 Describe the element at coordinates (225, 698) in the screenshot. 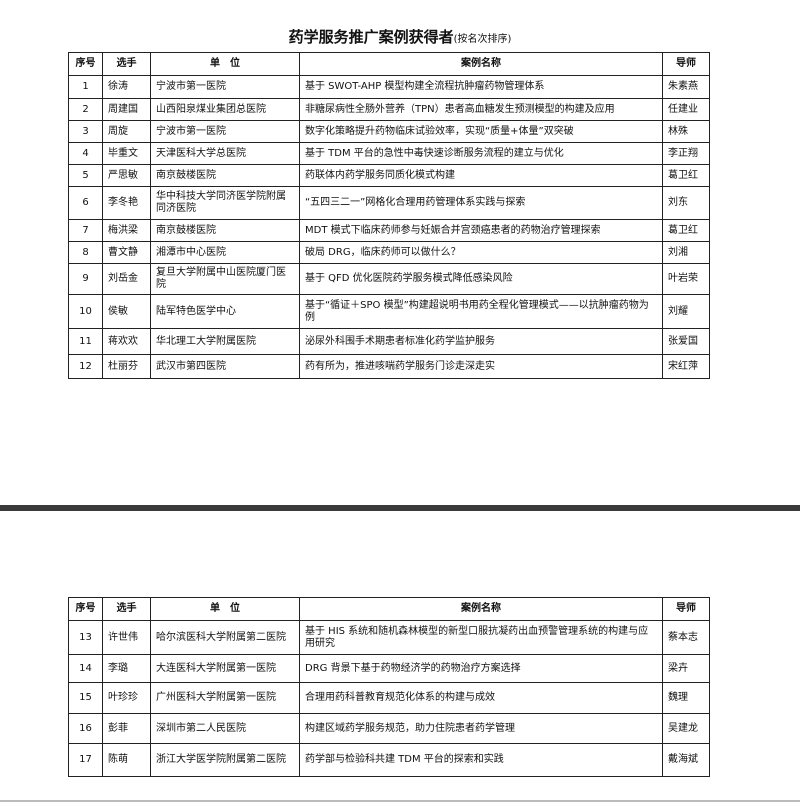

I see `cell-unit: 广州医科大学附属第一医院` at that location.